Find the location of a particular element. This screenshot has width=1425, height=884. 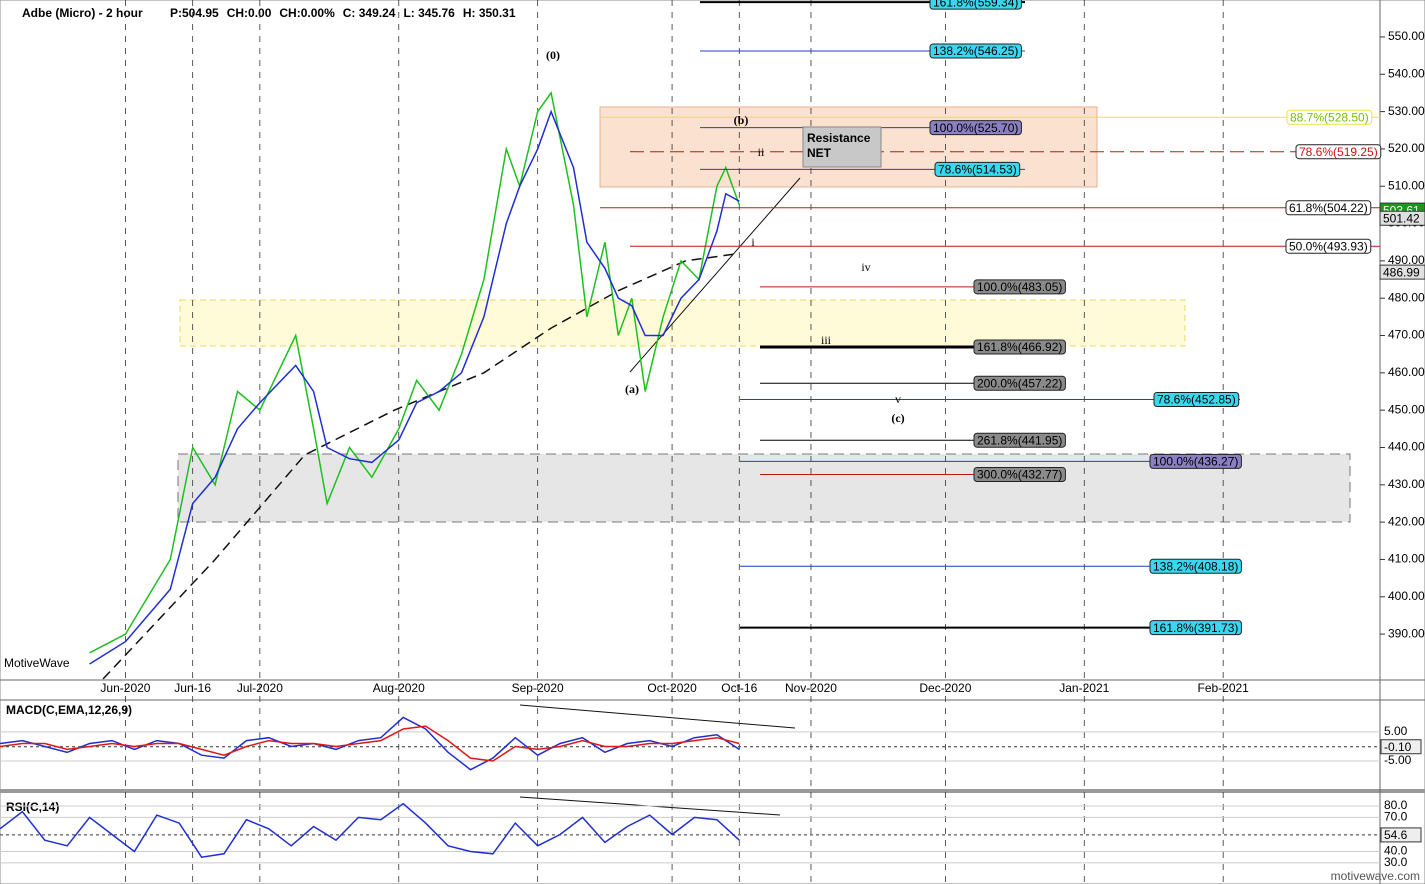

fib-label: 50.0%(493.93) is located at coordinates (1328, 246).